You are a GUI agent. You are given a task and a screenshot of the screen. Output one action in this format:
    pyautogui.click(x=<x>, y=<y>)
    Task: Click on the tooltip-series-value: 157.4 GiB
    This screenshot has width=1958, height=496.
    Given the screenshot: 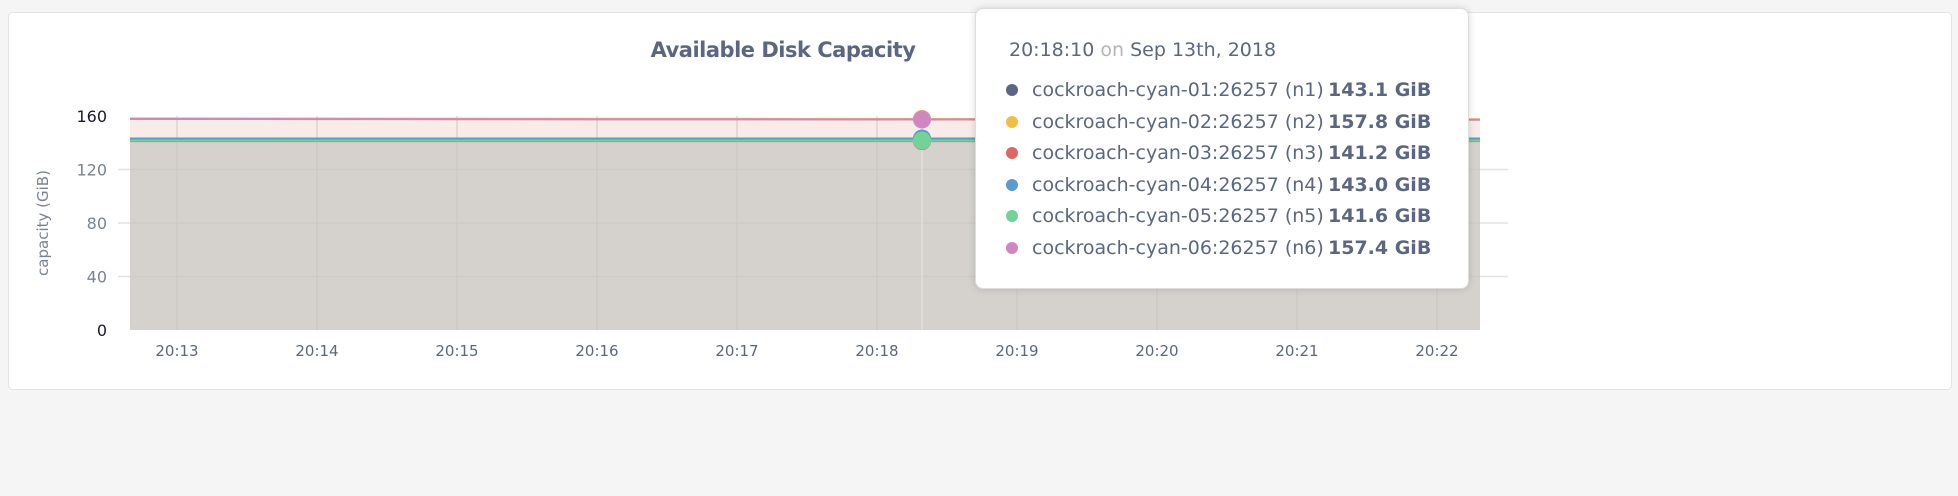 What is the action you would take?
    pyautogui.click(x=1380, y=247)
    